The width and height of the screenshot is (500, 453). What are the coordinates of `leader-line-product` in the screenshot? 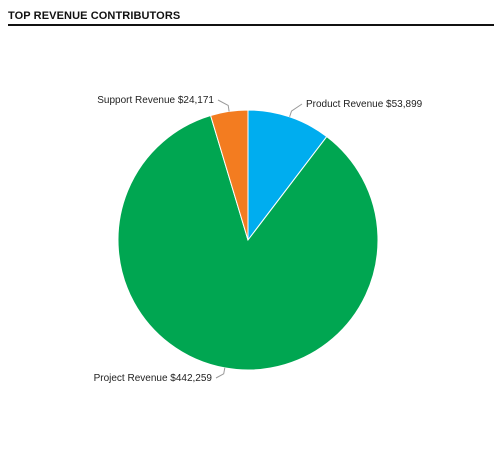 It's located at (296, 110).